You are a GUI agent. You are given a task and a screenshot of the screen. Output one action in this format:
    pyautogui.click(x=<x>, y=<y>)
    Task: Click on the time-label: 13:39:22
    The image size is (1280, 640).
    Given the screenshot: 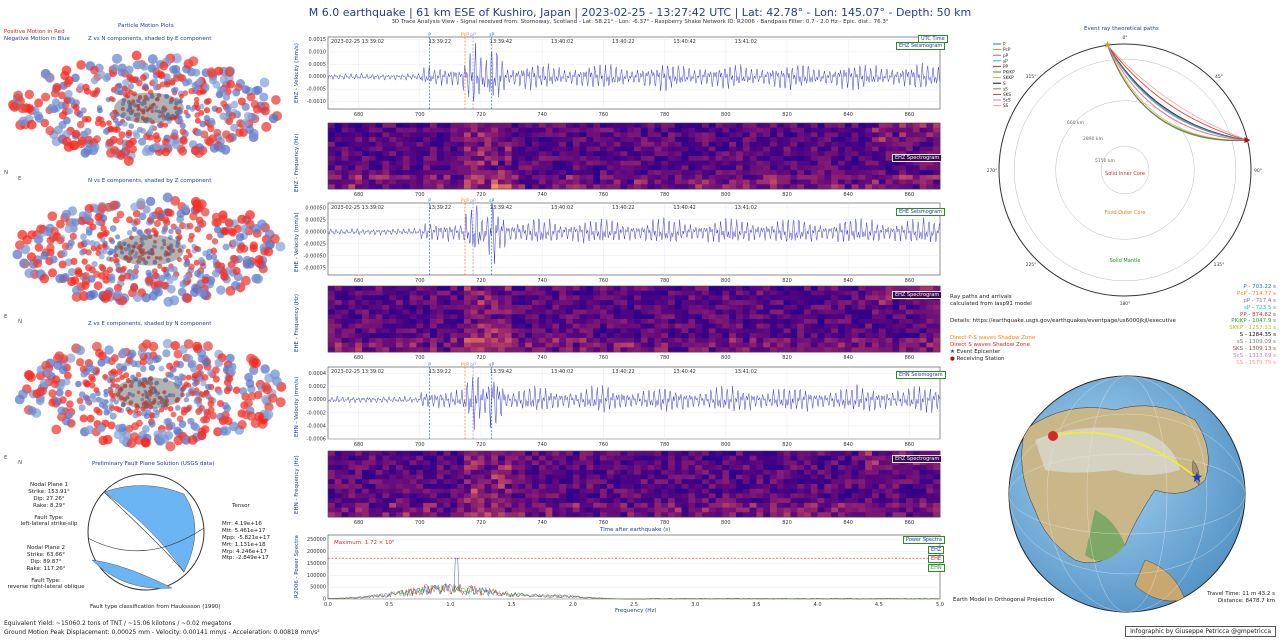 What is the action you would take?
    pyautogui.click(x=440, y=372)
    